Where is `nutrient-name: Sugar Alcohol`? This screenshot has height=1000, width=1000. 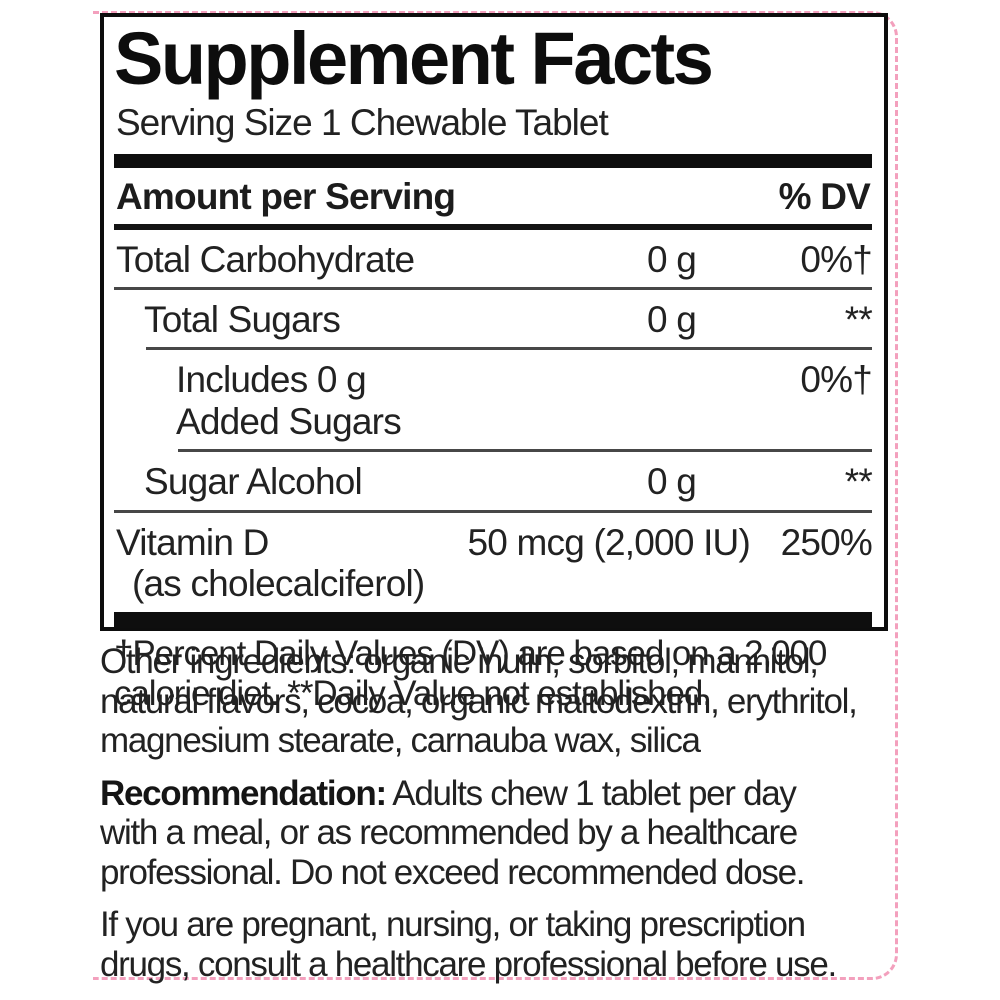 nutrient-name: Sugar Alcohol is located at coordinates (253, 482).